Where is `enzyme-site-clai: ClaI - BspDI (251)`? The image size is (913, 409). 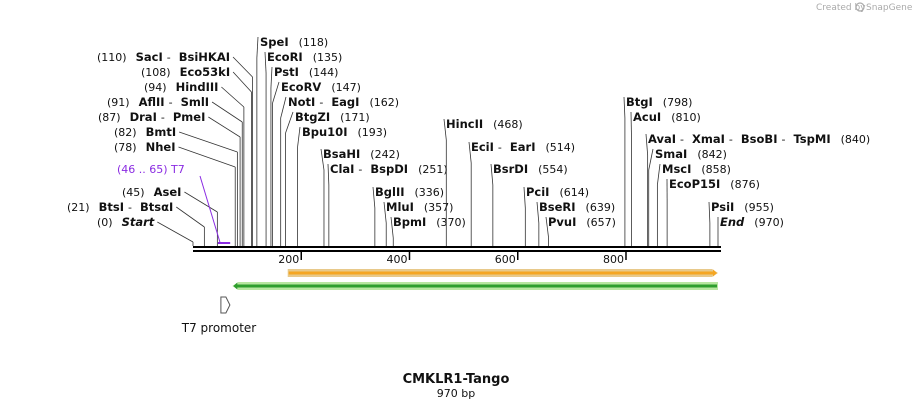 enzyme-site-clai: ClaI - BspDI (251) is located at coordinates (387, 204).